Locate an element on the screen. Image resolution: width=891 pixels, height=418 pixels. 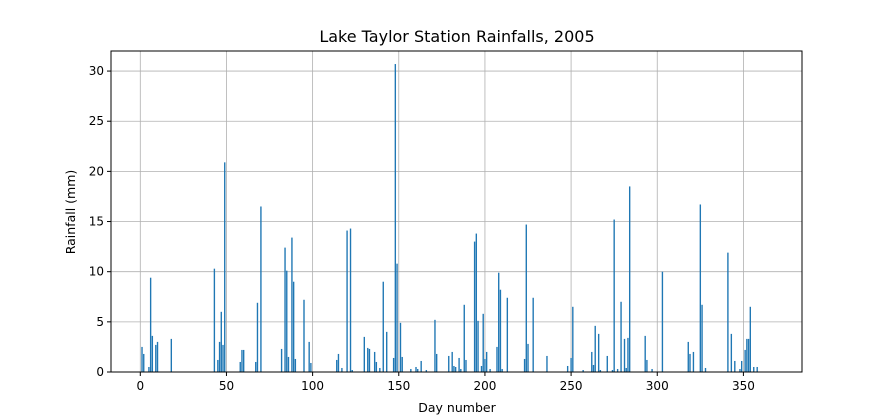
x-tick-label: 0 is located at coordinates (140, 386).